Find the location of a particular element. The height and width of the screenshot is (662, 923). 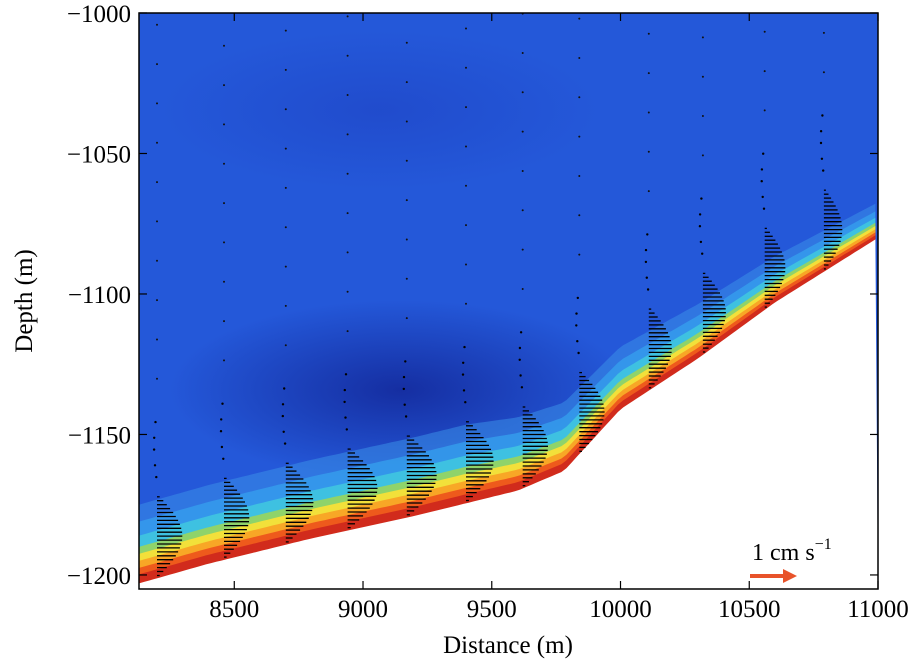

scale-arrow-head is located at coordinates (790, 576).